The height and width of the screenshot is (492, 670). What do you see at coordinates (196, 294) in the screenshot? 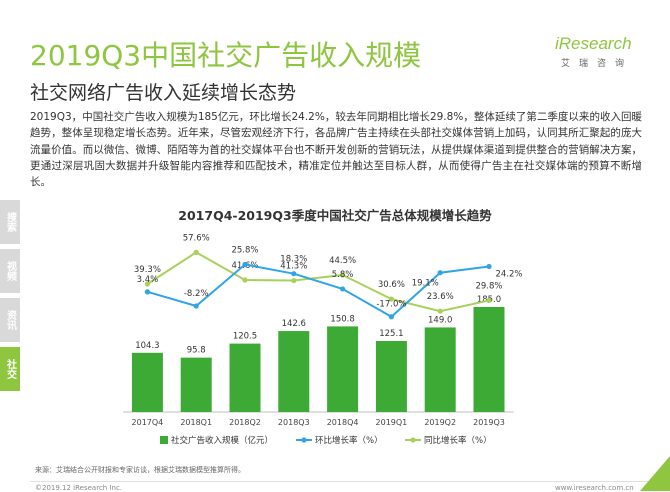
I see `qoq-label-2018Q1: -8.2%` at bounding box center [196, 294].